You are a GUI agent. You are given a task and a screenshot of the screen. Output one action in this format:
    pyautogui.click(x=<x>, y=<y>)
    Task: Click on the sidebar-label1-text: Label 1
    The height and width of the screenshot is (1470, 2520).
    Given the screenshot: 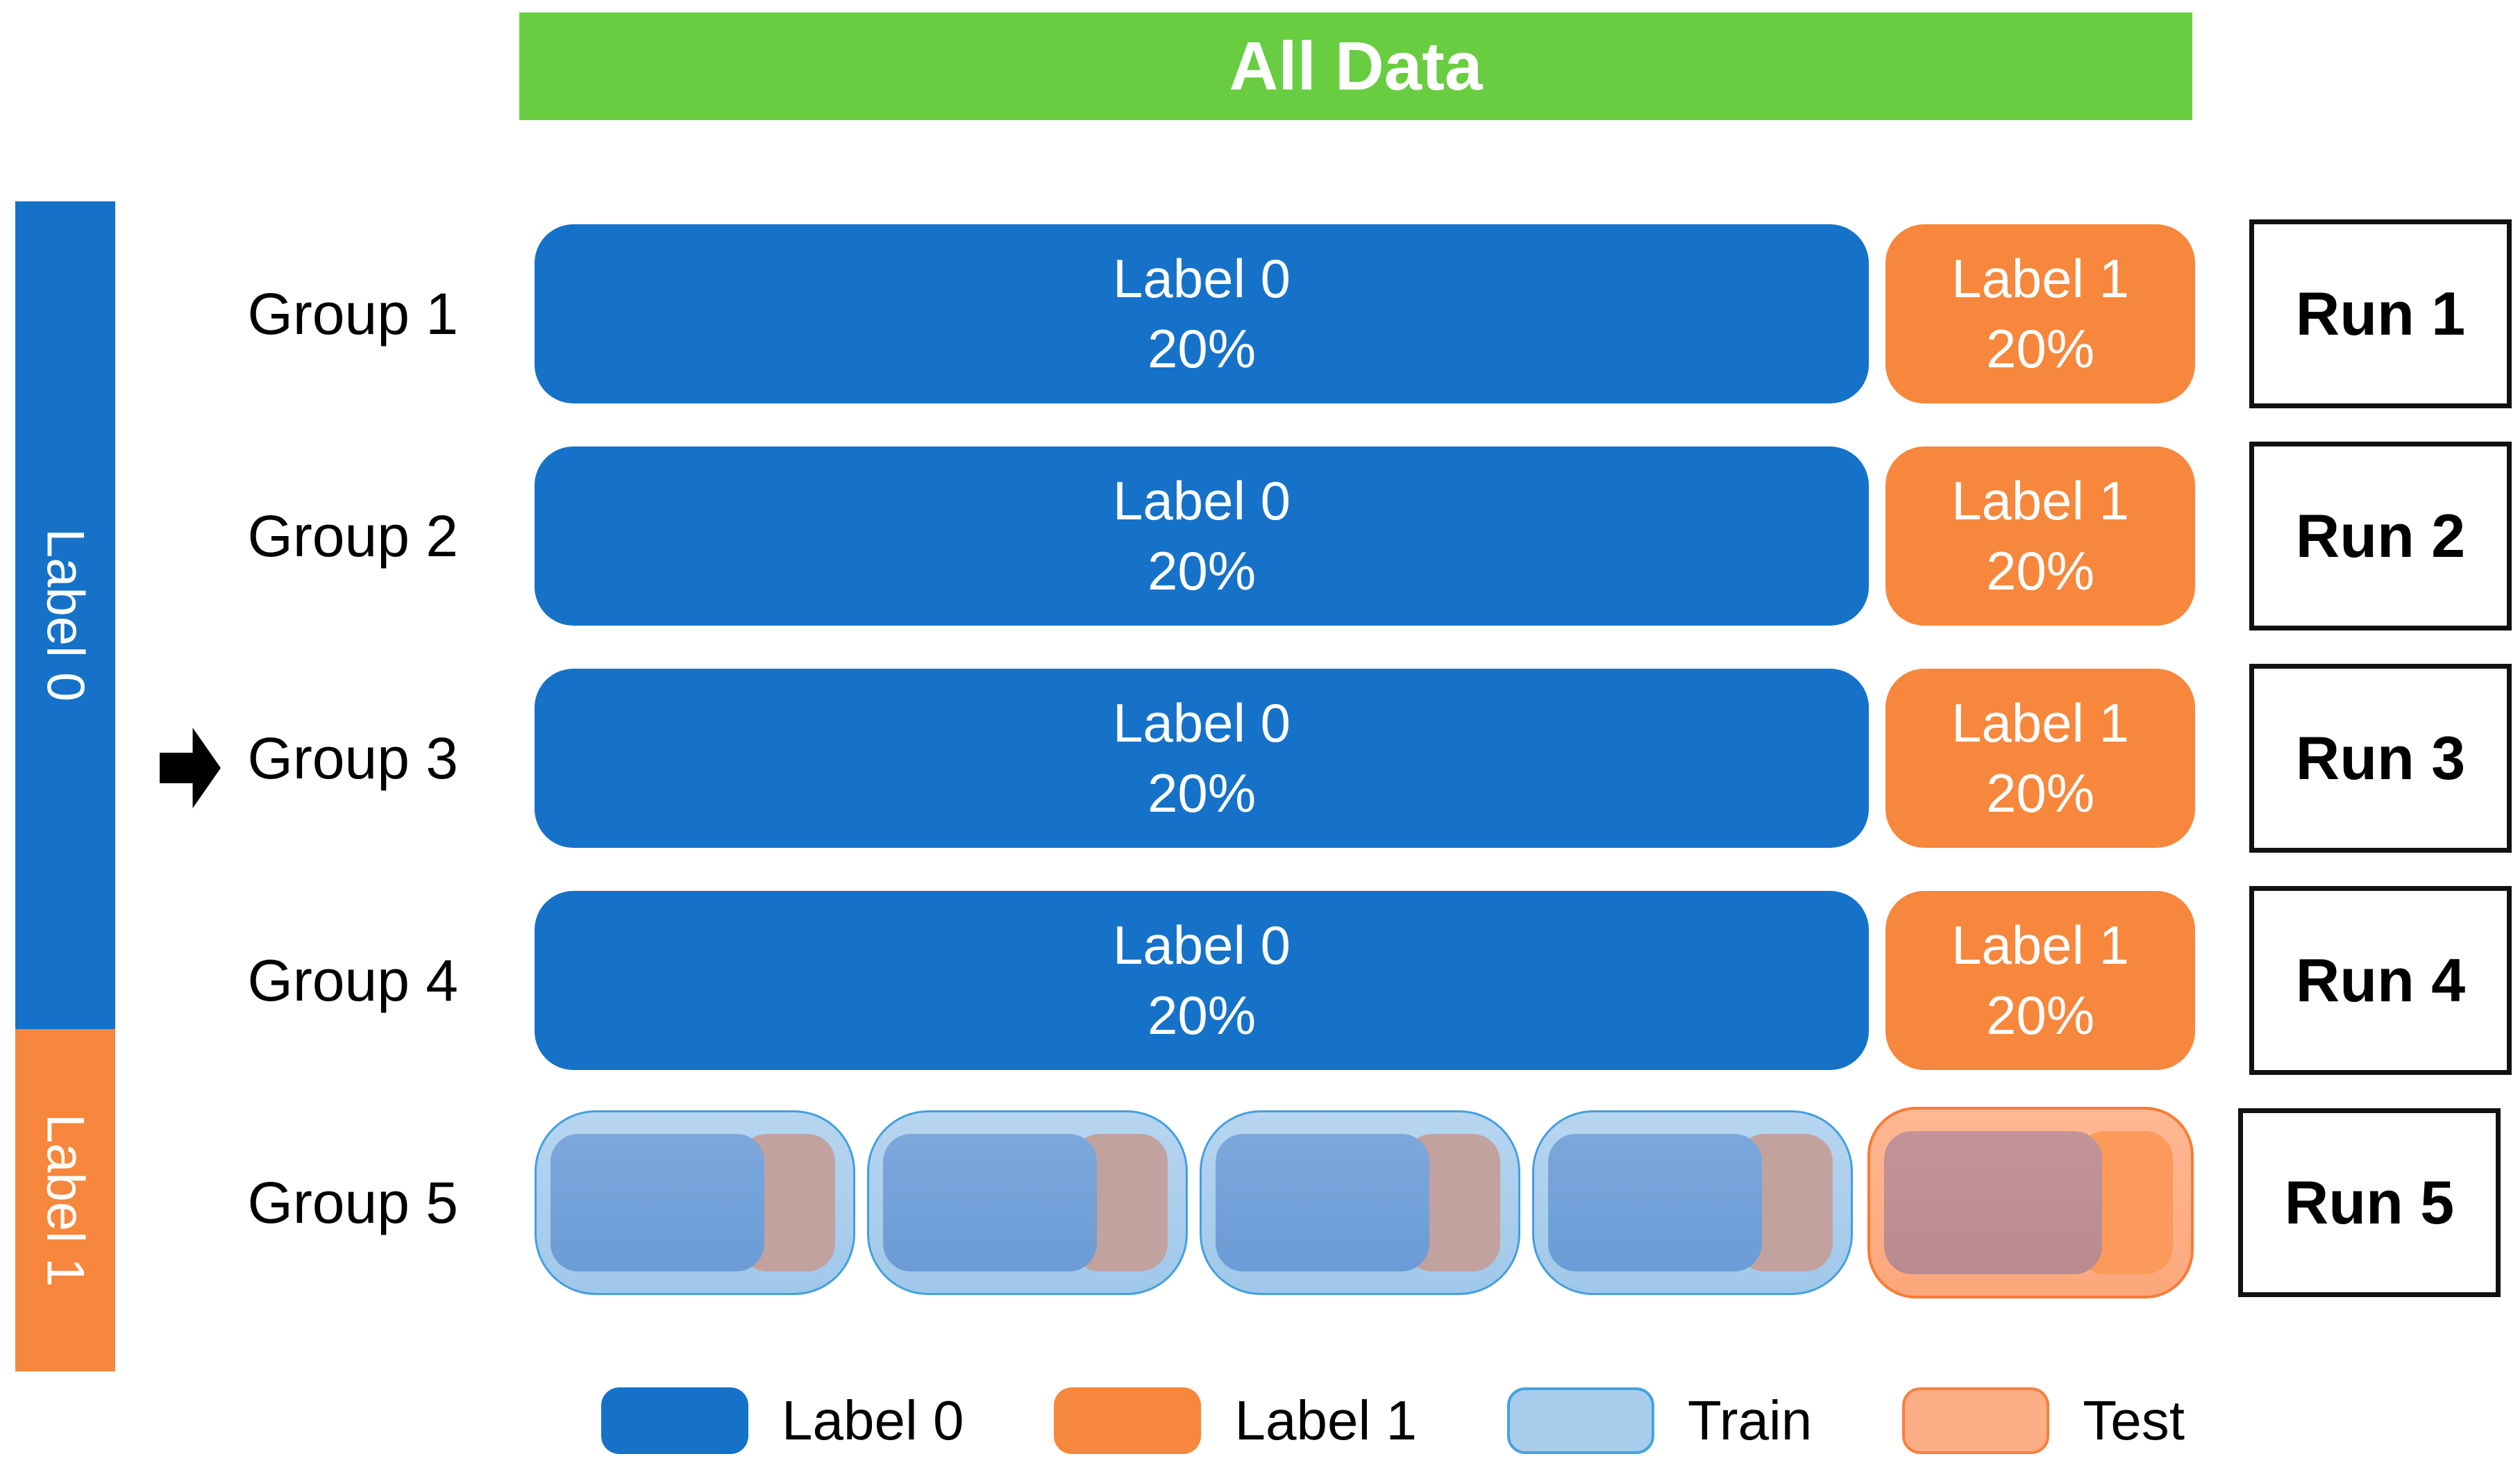 What is the action you would take?
    pyautogui.click(x=65, y=1200)
    